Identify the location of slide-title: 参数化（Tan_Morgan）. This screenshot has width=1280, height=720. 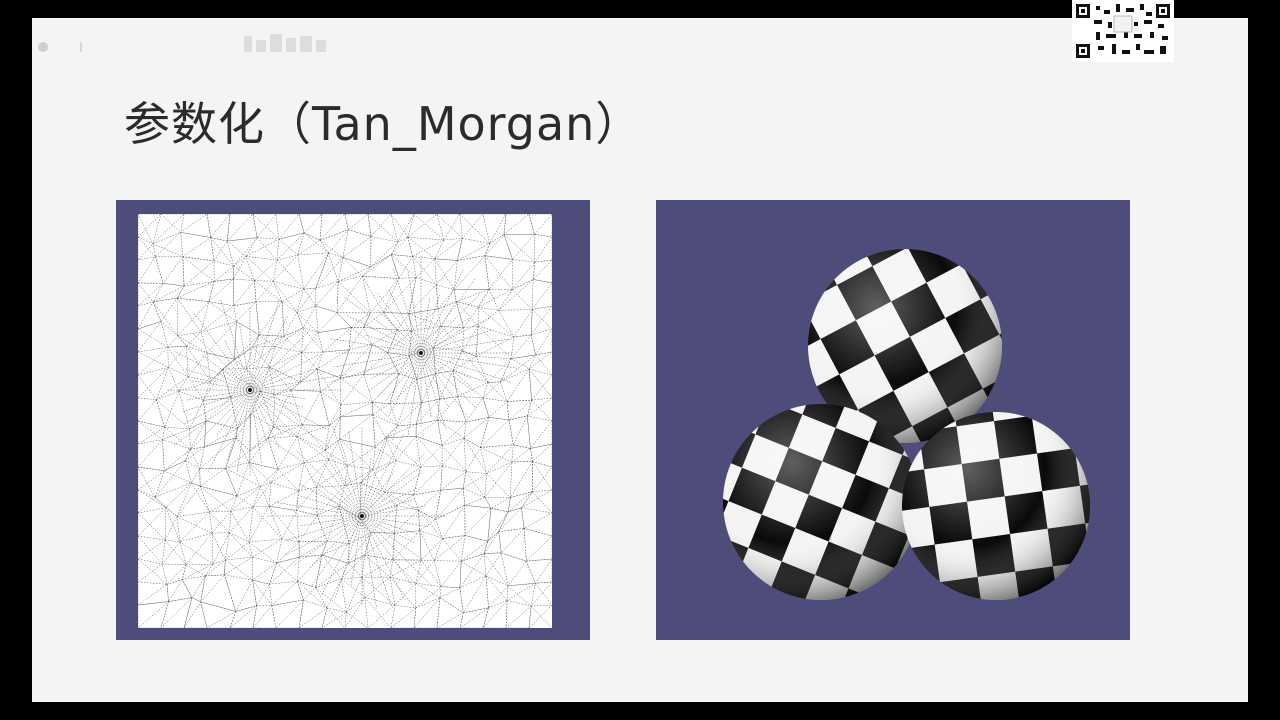
(383, 124).